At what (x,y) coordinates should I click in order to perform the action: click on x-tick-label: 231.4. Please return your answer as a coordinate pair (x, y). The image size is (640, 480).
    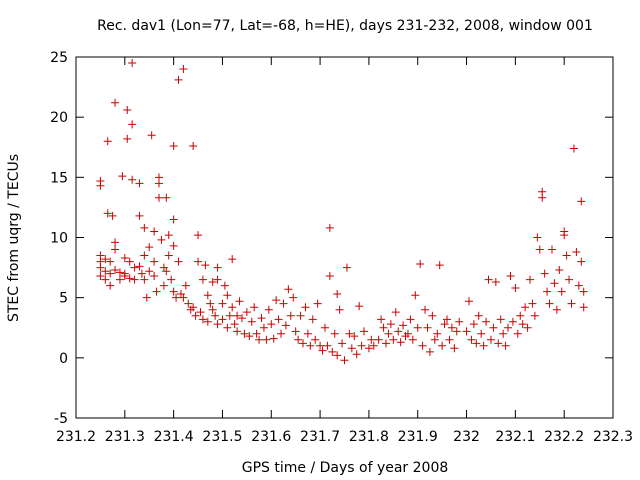
    Looking at the image, I should click on (174, 437).